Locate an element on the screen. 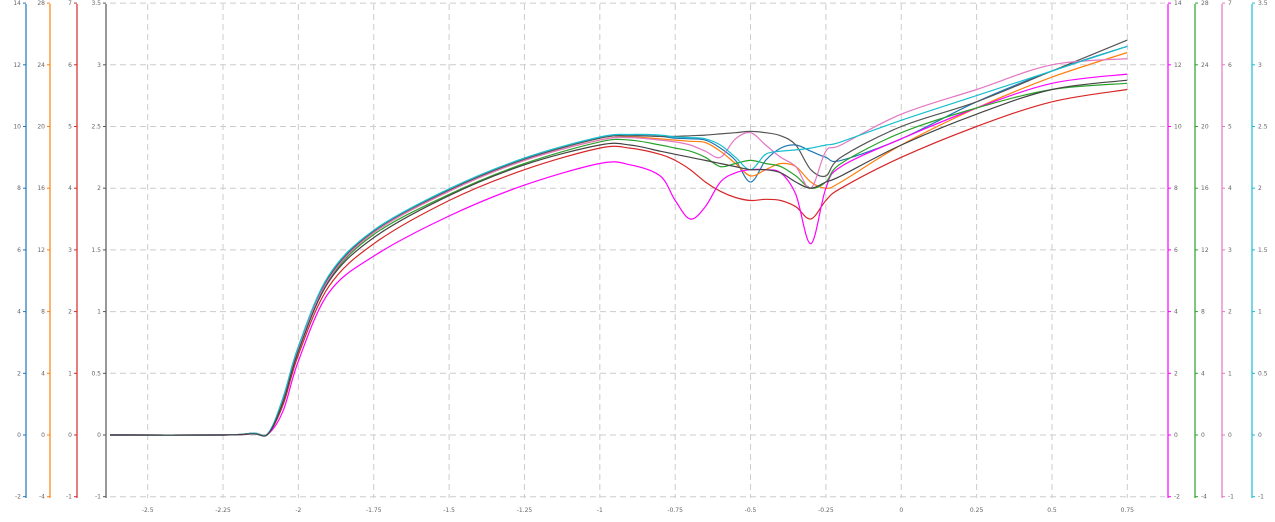 This screenshot has width=1275, height=522. x-tick-label: -1.75 is located at coordinates (374, 510).